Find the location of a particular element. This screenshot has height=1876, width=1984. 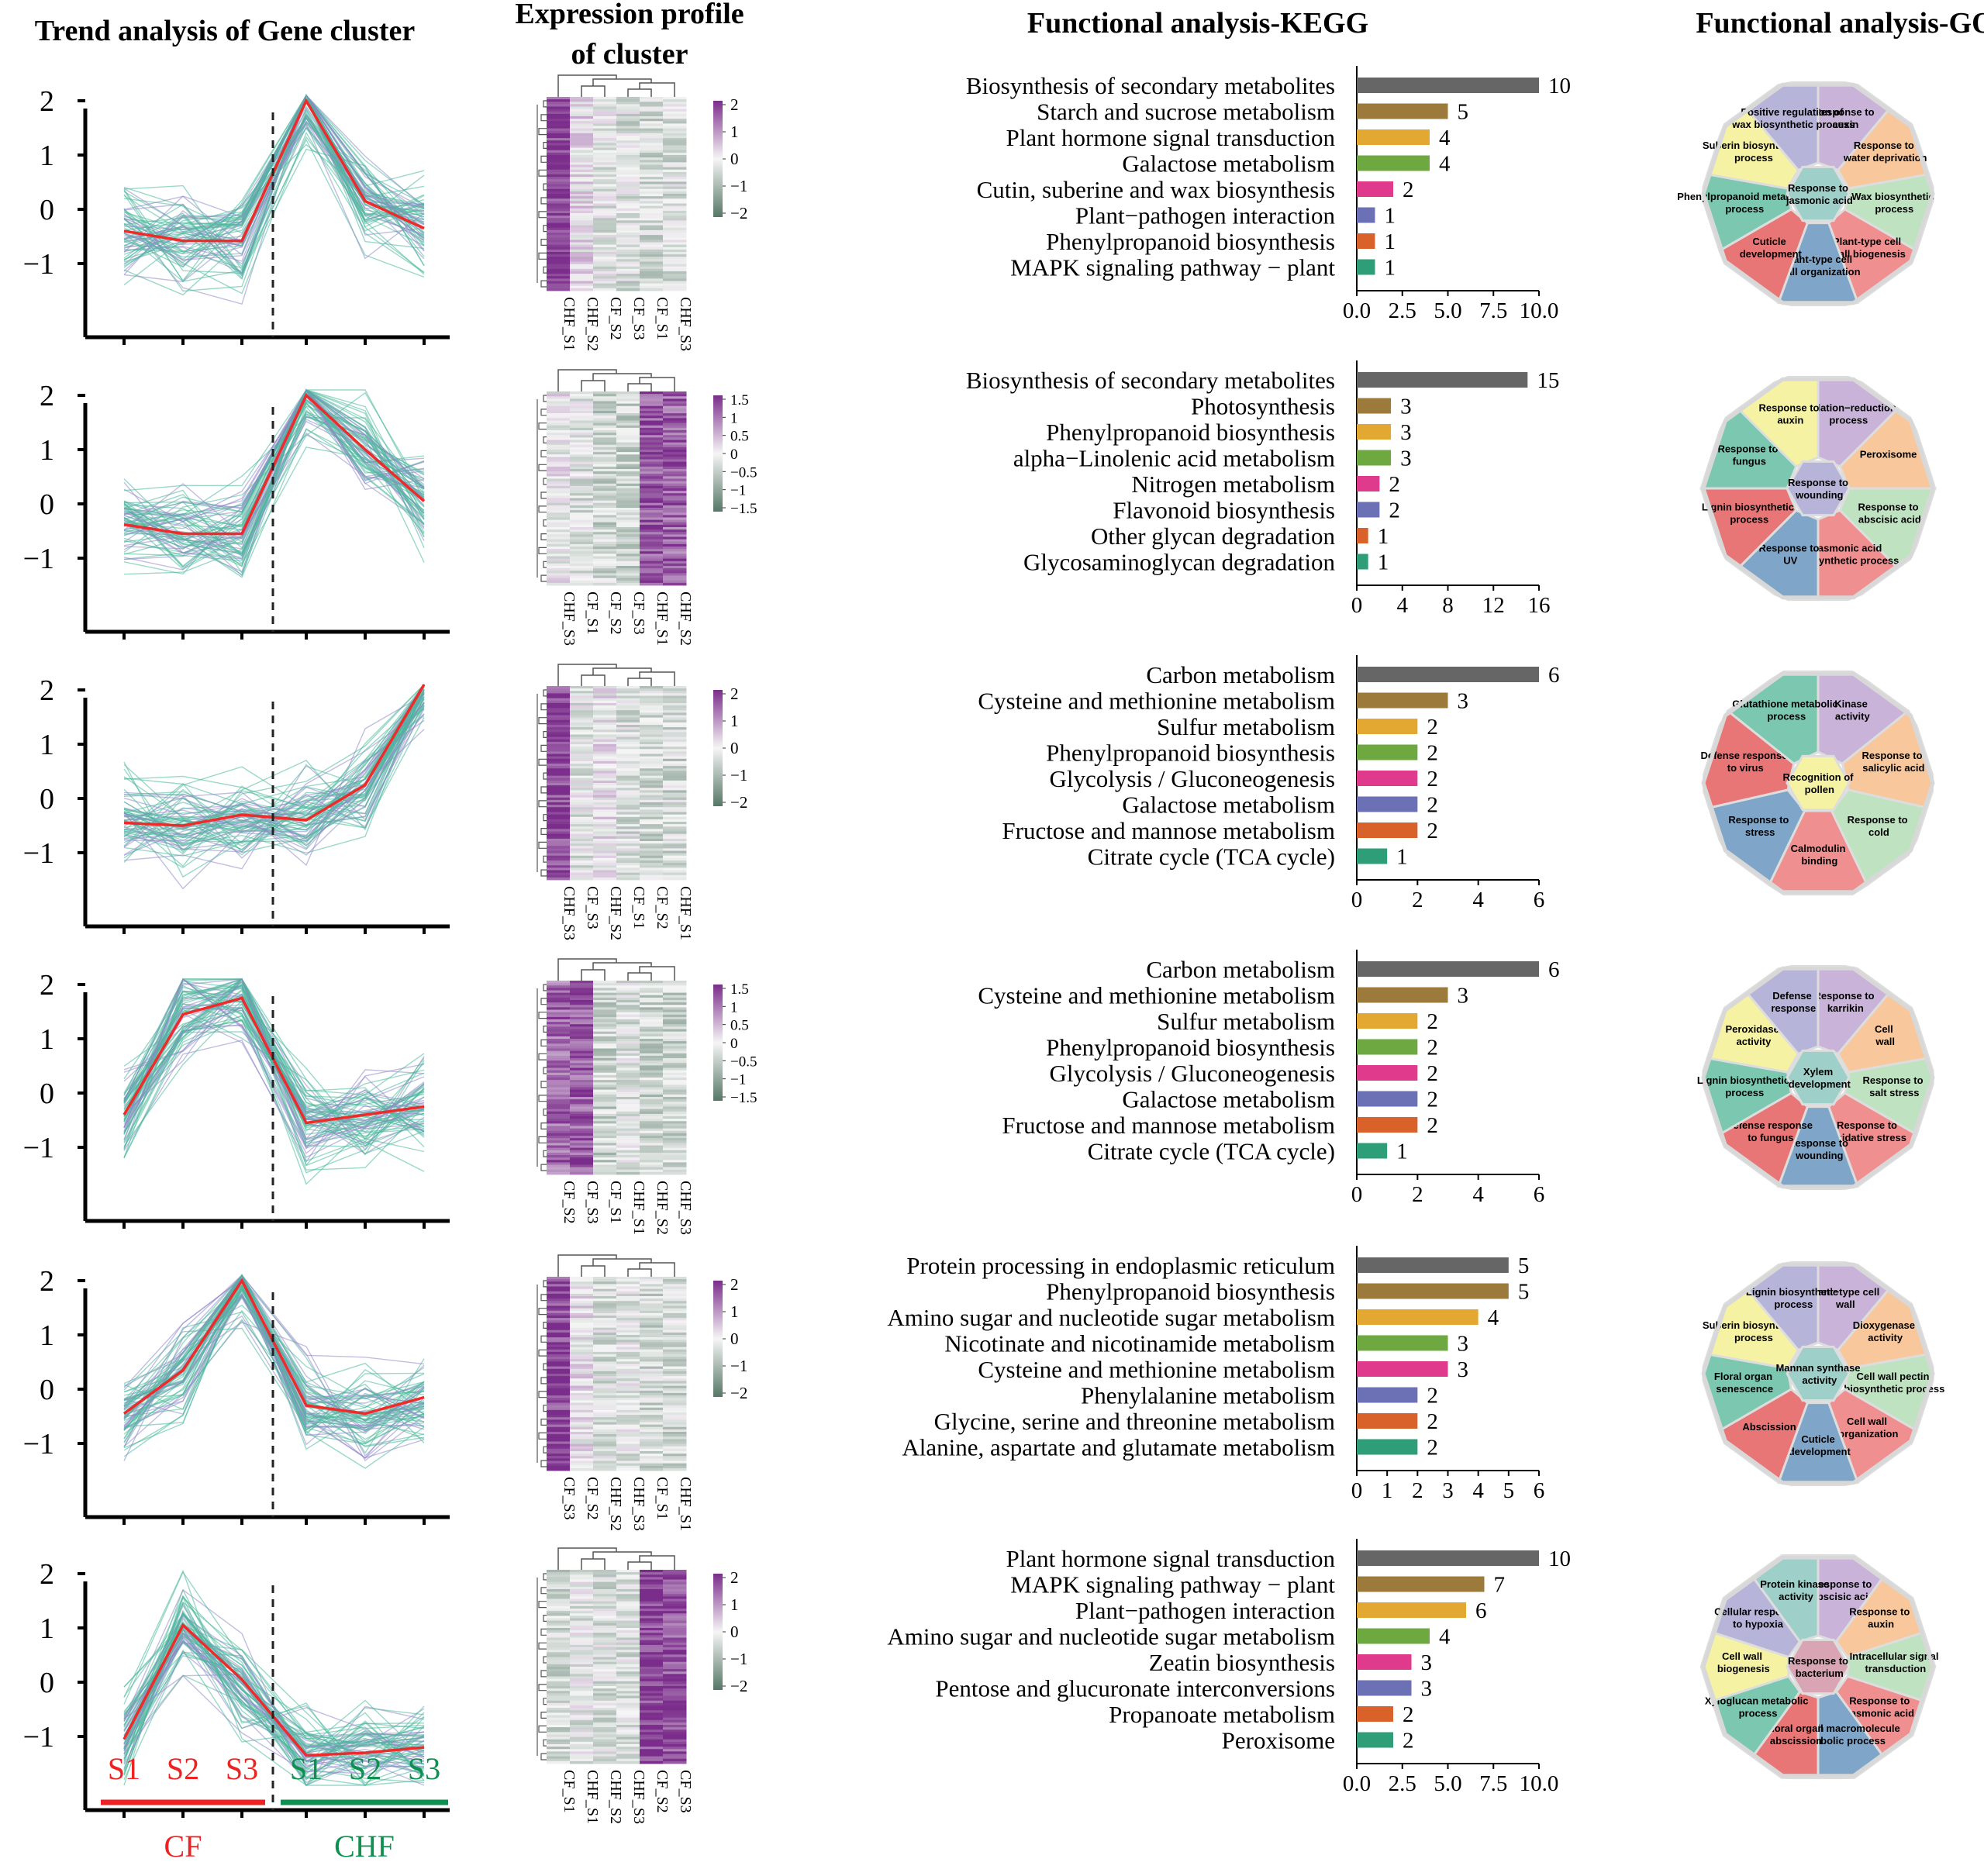

kegg-x-tick-label: 4 is located at coordinates (1478, 900).